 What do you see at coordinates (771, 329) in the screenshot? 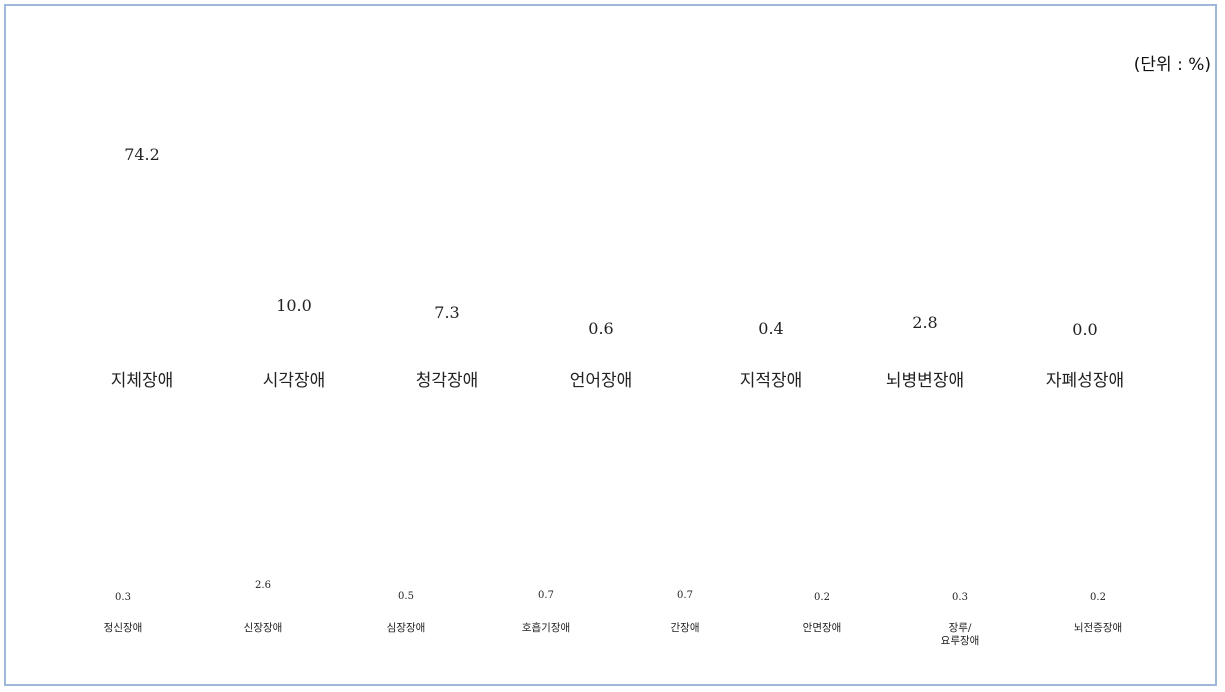
I see `value-label: 0.4` at bounding box center [771, 329].